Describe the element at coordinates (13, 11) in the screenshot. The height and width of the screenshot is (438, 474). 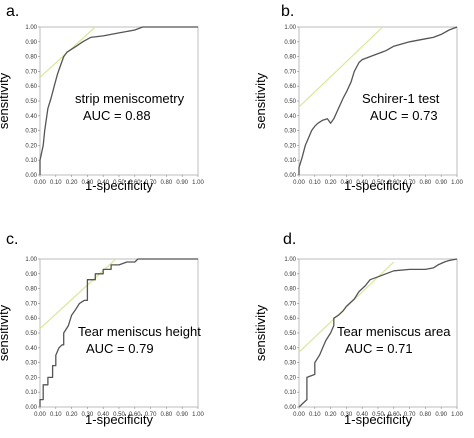
I see `panel-label: a.` at that location.